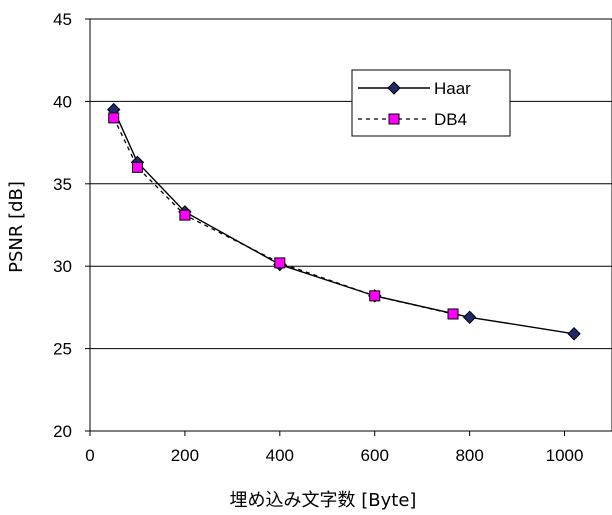  What do you see at coordinates (89, 455) in the screenshot?
I see `x-tick-label-0: 0` at bounding box center [89, 455].